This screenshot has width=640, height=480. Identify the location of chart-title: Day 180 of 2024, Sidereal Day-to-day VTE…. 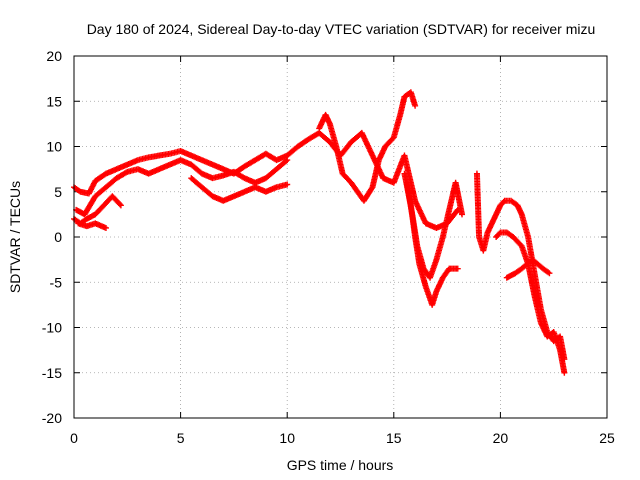
(341, 29).